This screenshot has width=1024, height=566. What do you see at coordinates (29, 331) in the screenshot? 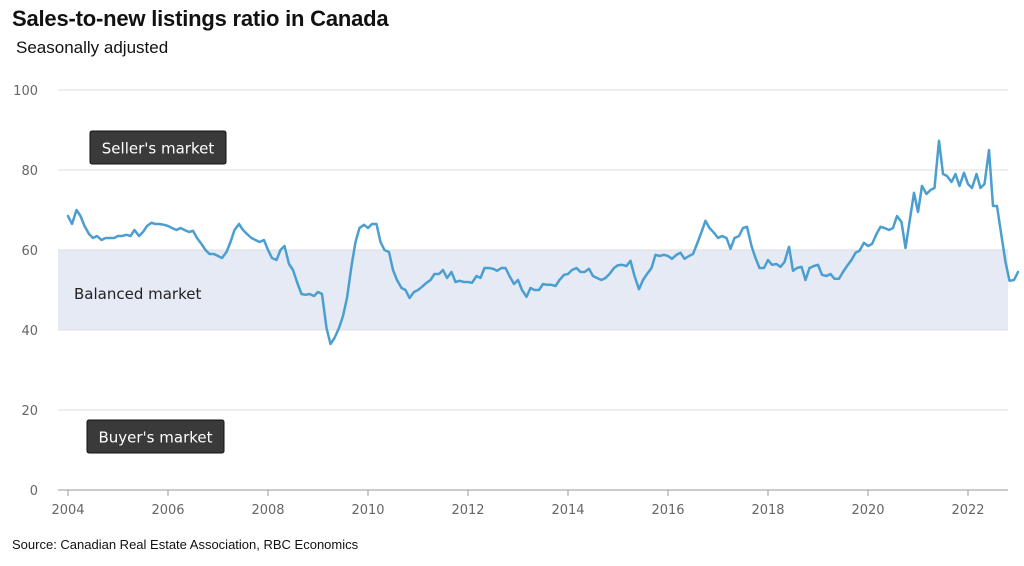
I see `y-tick-label: 40` at bounding box center [29, 331].